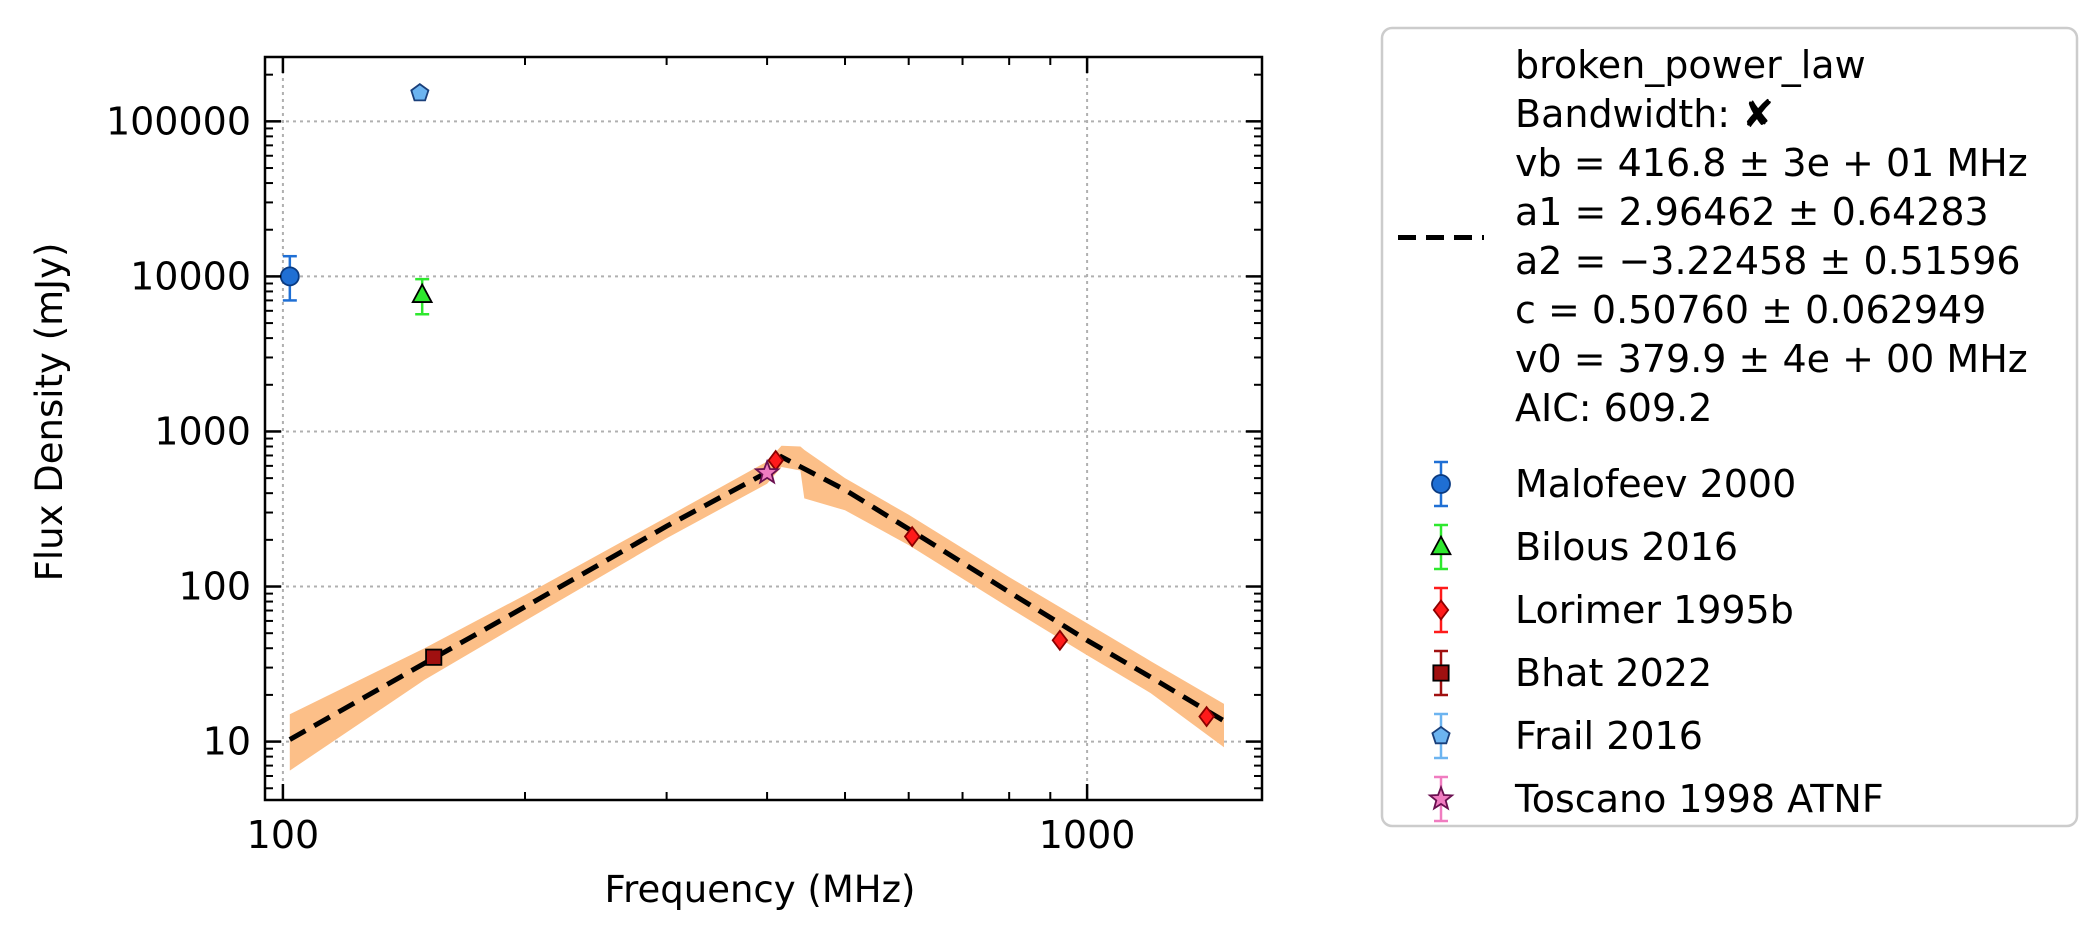  What do you see at coordinates (757, 597) in the screenshot?
I see `fit-line` at bounding box center [757, 597].